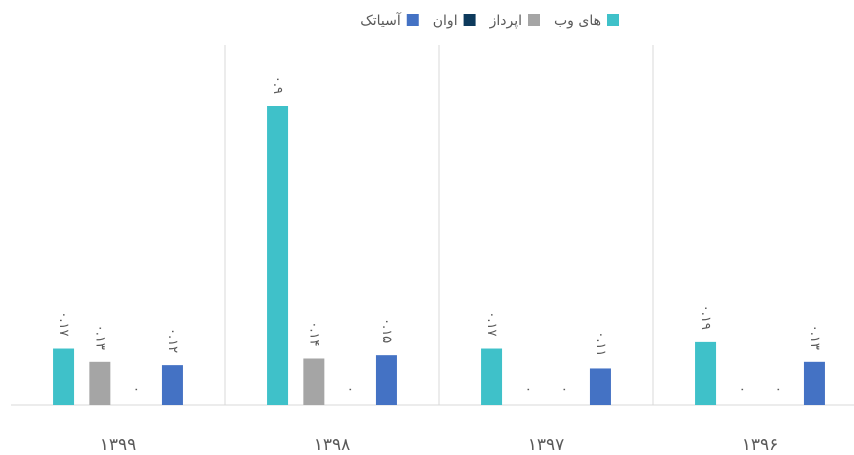 This screenshot has width=854, height=455. What do you see at coordinates (600, 343) in the screenshot?
I see `data-label: ۰.۱۱` at bounding box center [600, 343].